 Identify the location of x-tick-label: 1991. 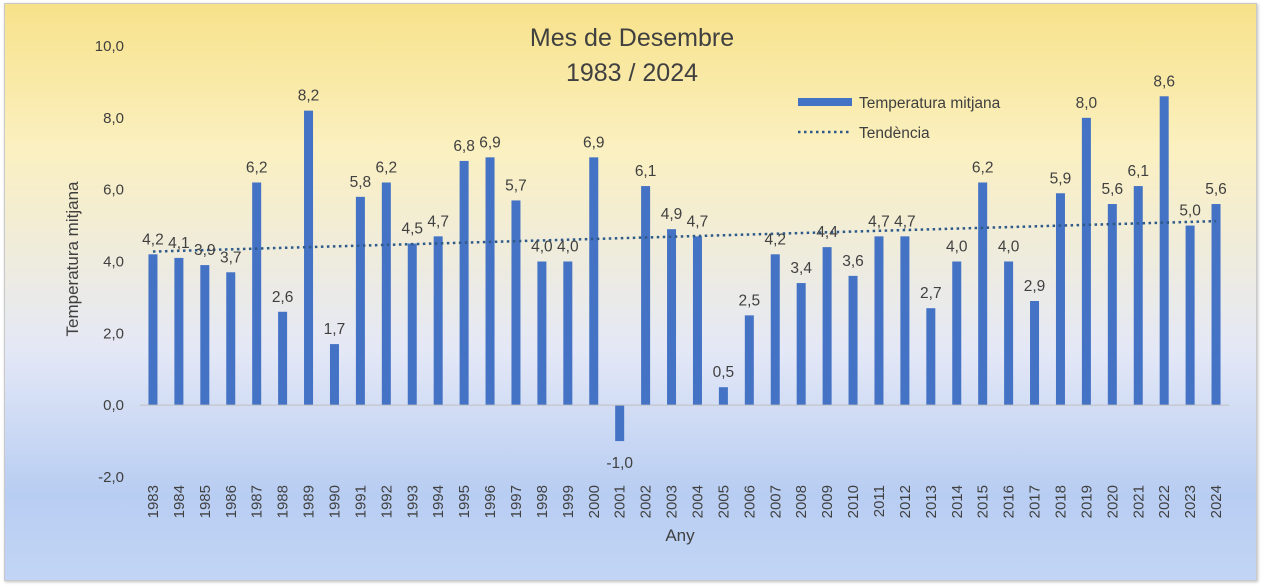
(360, 501).